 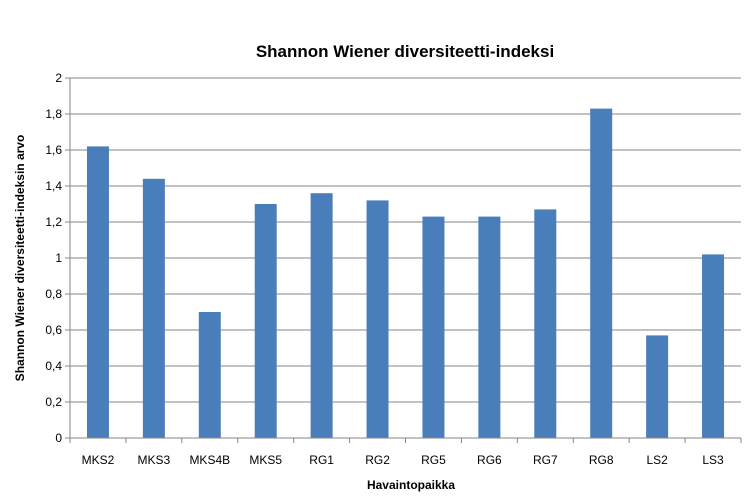 I want to click on y-tick-label: 0, so click(x=58, y=438).